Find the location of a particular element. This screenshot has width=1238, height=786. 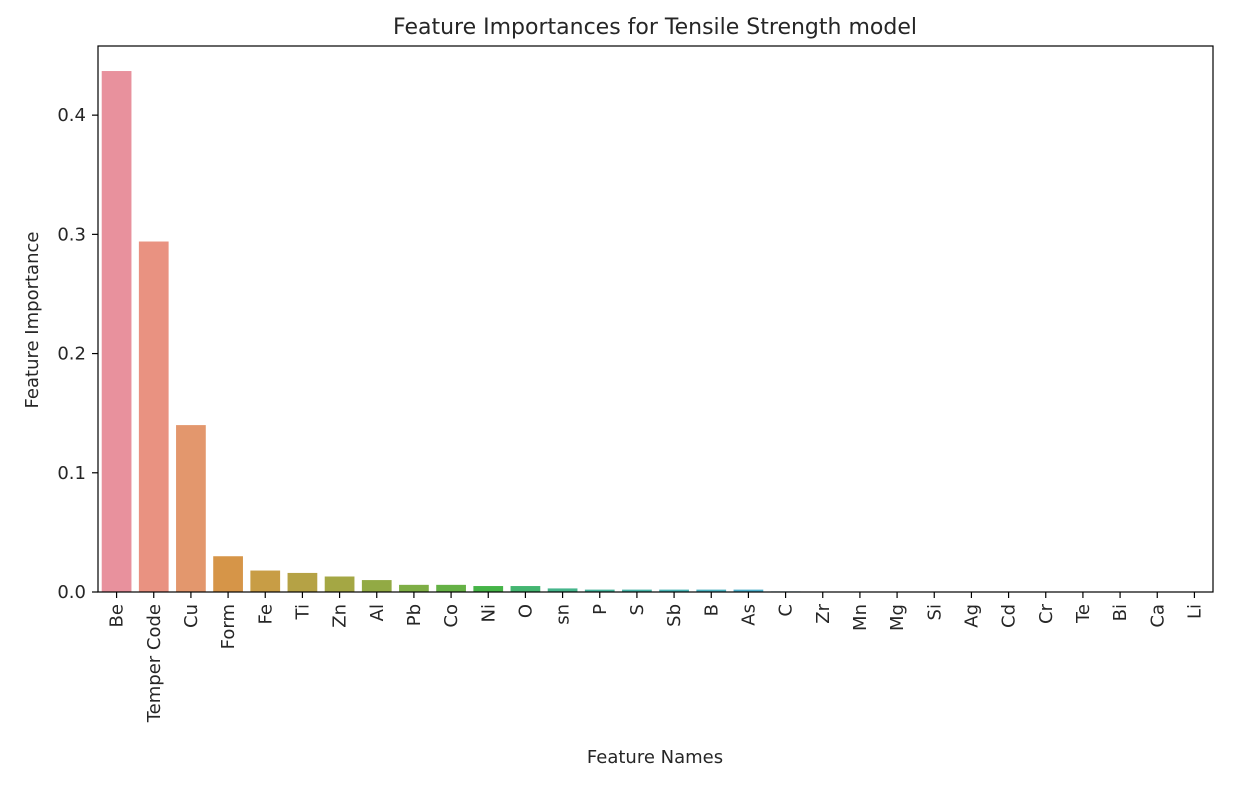

x-tick-label: Cr is located at coordinates (1046, 613).